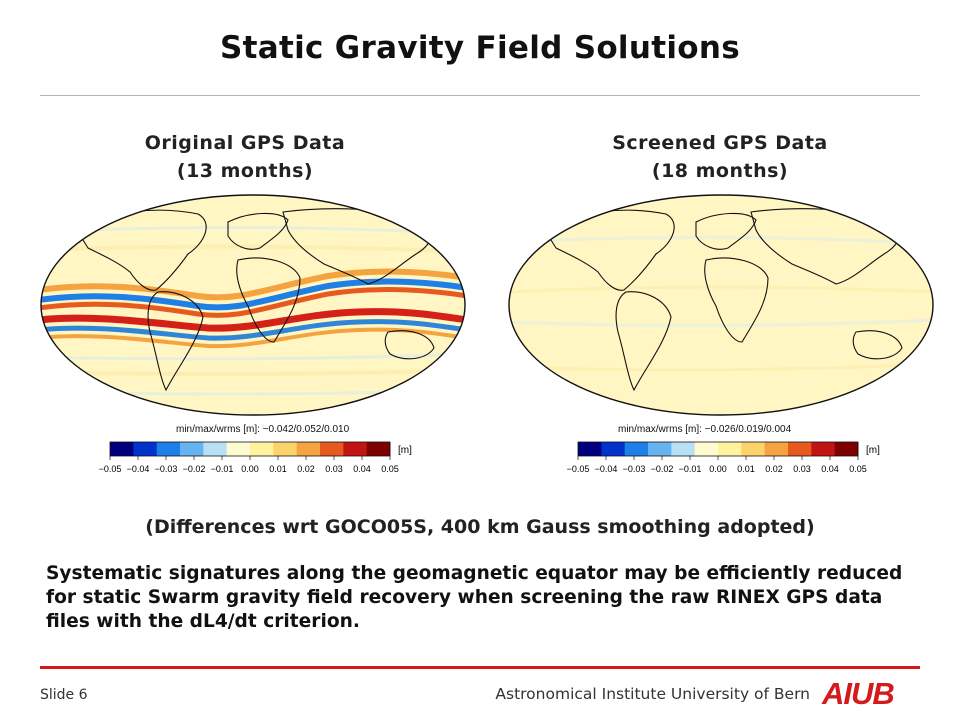 The width and height of the screenshot is (960, 720). I want to click on left-colorbar-tick-label: 0.05, so click(390, 469).